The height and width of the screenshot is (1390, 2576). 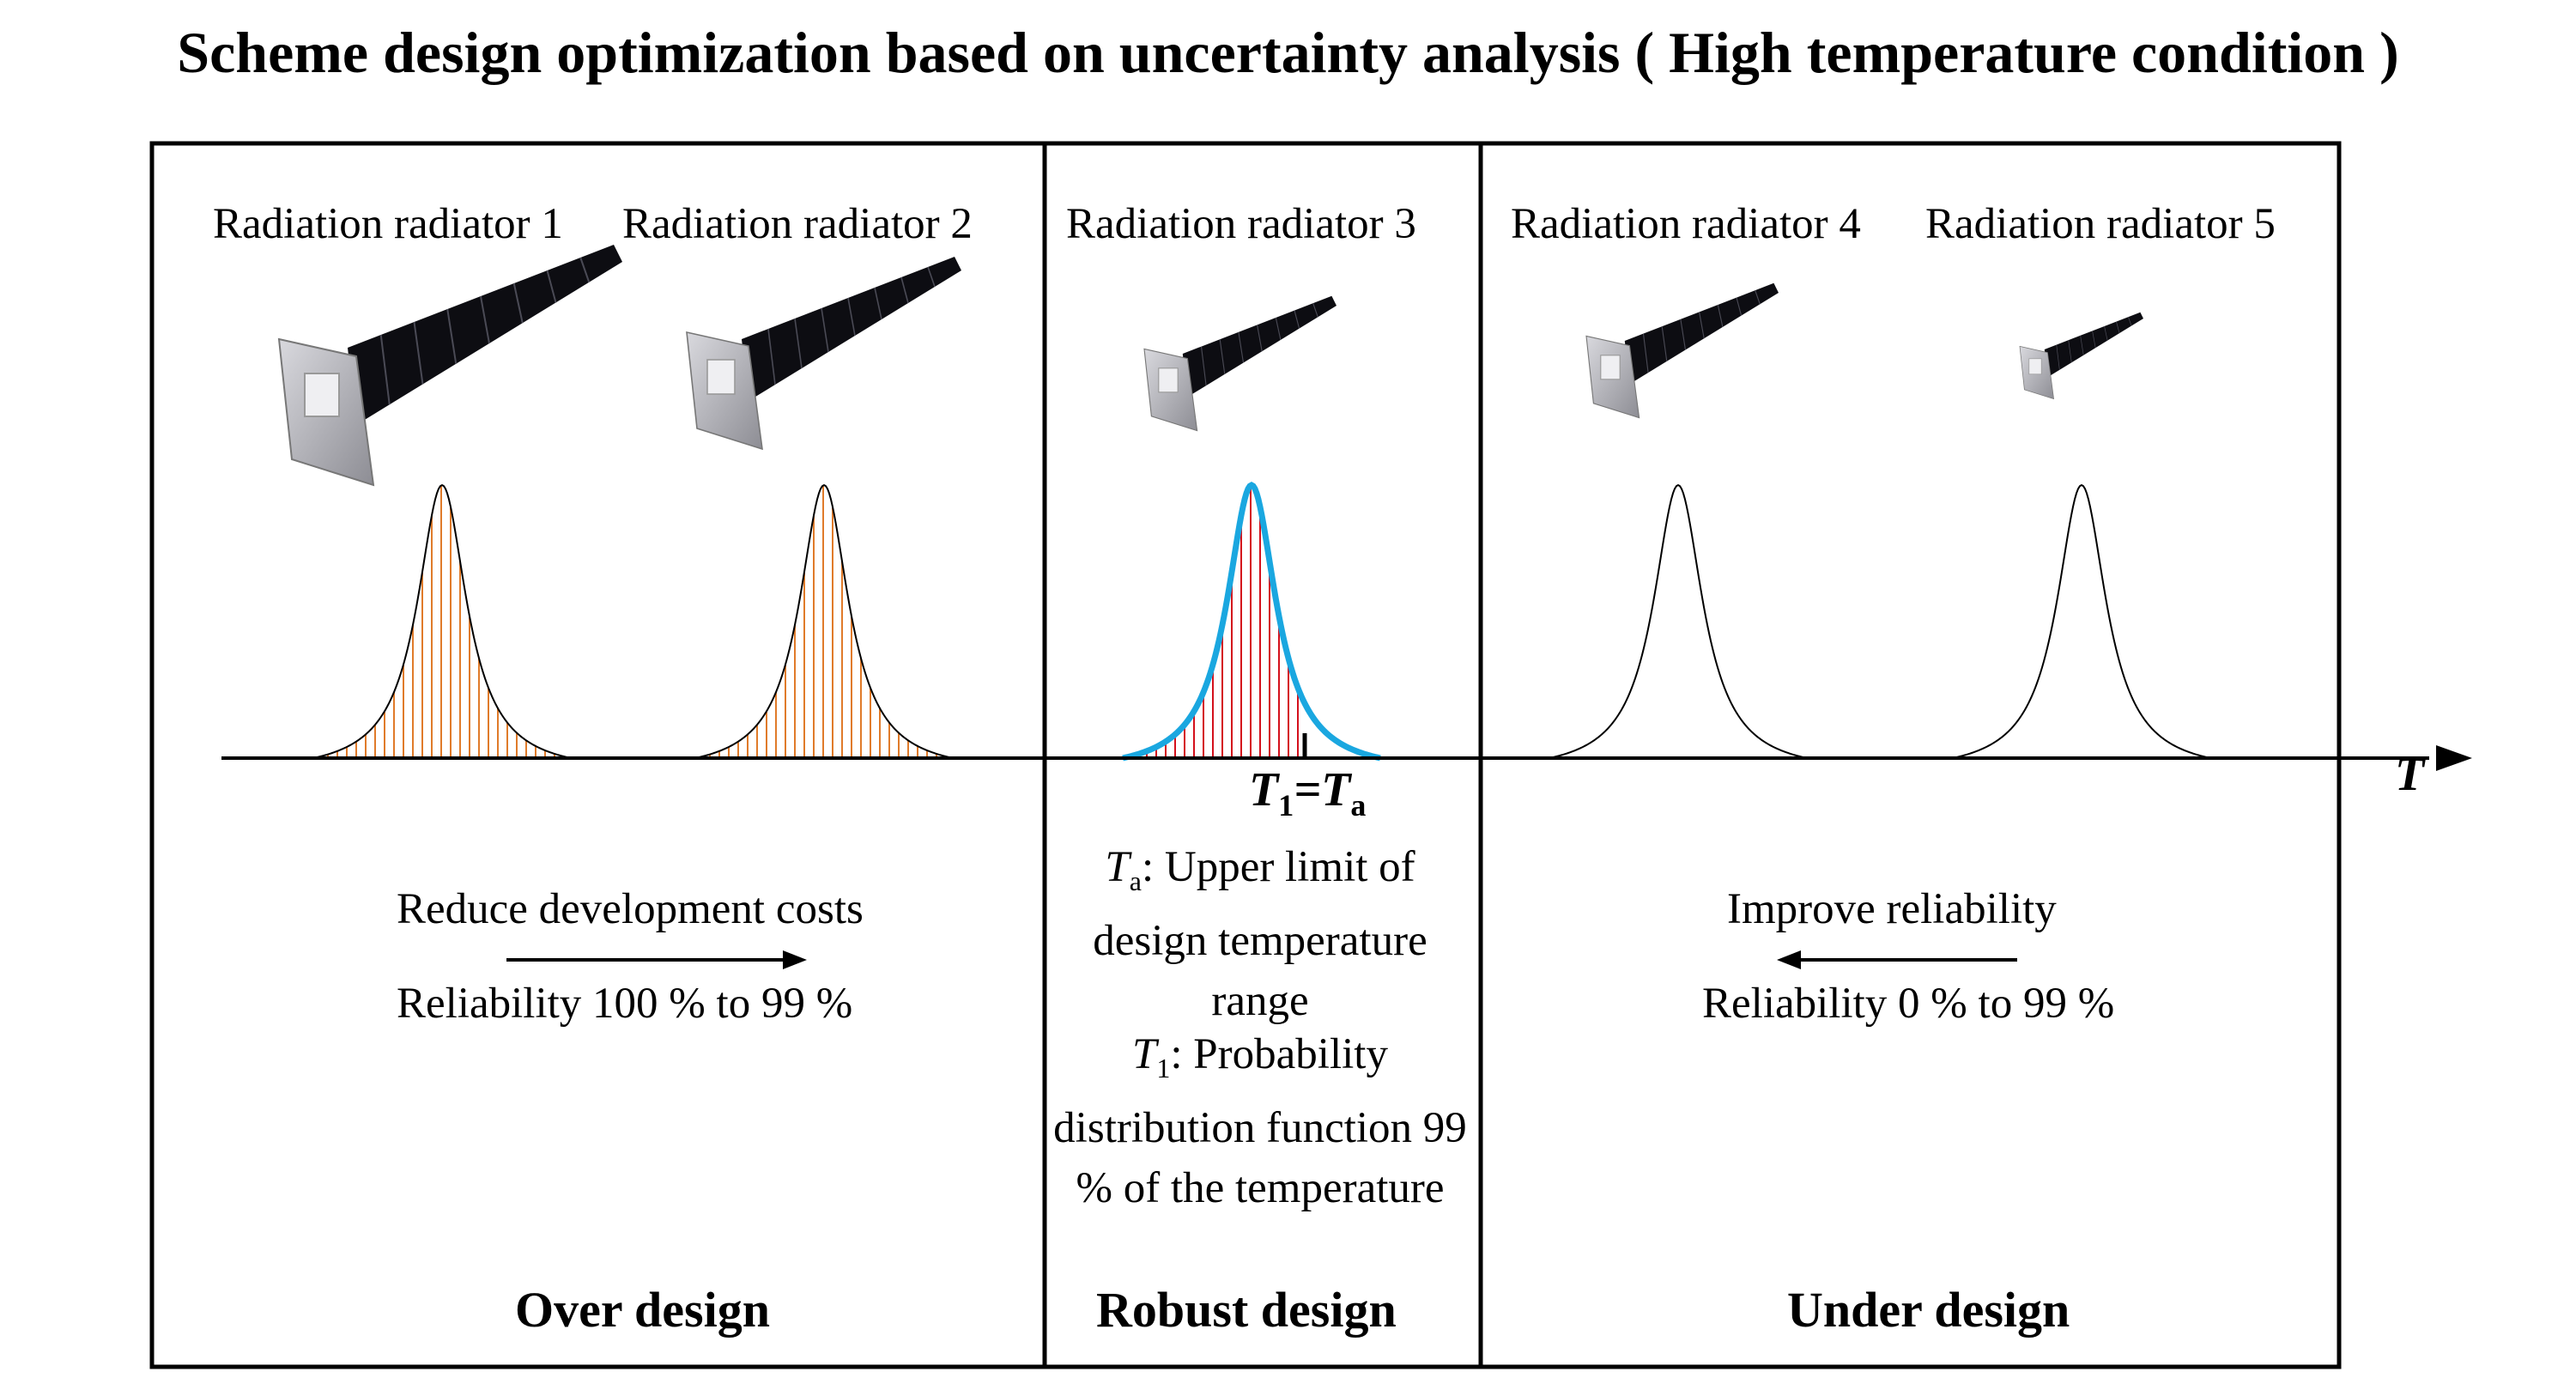 What do you see at coordinates (1789, 959) in the screenshot?
I see `reliability-arrowhead` at bounding box center [1789, 959].